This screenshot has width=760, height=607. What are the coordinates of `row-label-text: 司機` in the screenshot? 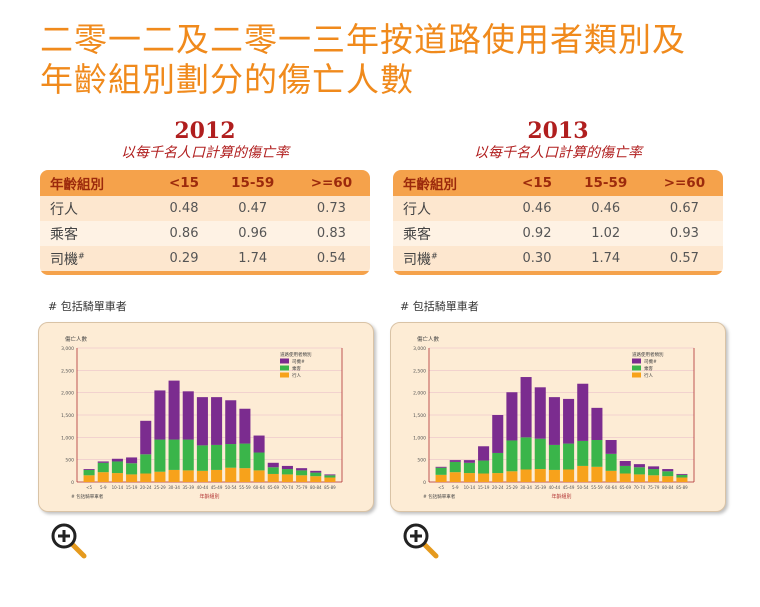 It's located at (64, 259).